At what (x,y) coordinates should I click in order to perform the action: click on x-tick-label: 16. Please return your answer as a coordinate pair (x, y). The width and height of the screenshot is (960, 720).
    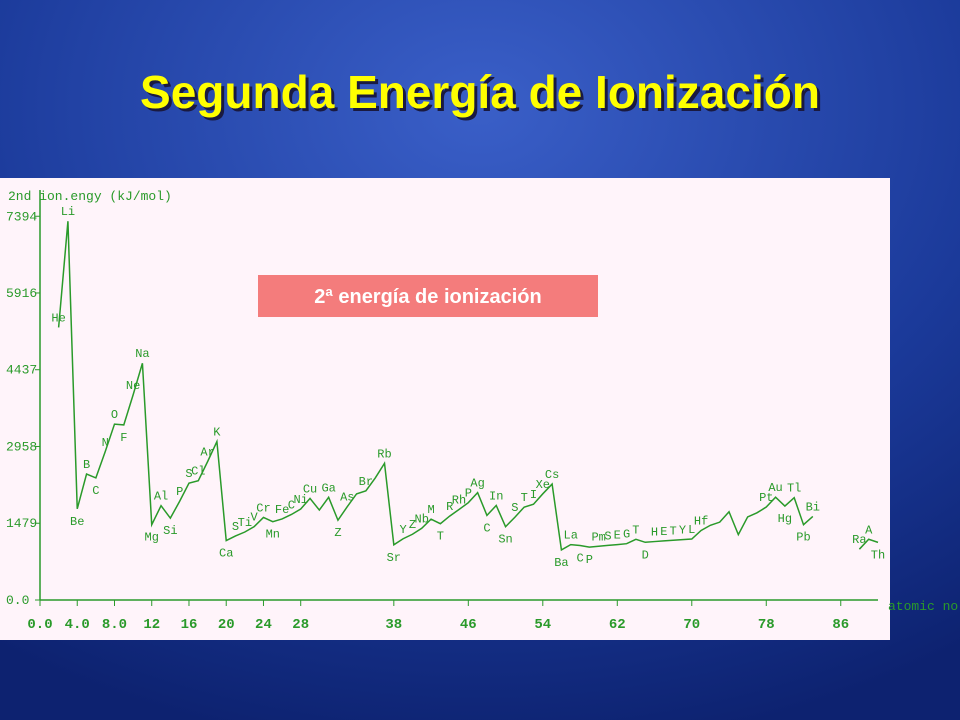
    Looking at the image, I should click on (189, 625).